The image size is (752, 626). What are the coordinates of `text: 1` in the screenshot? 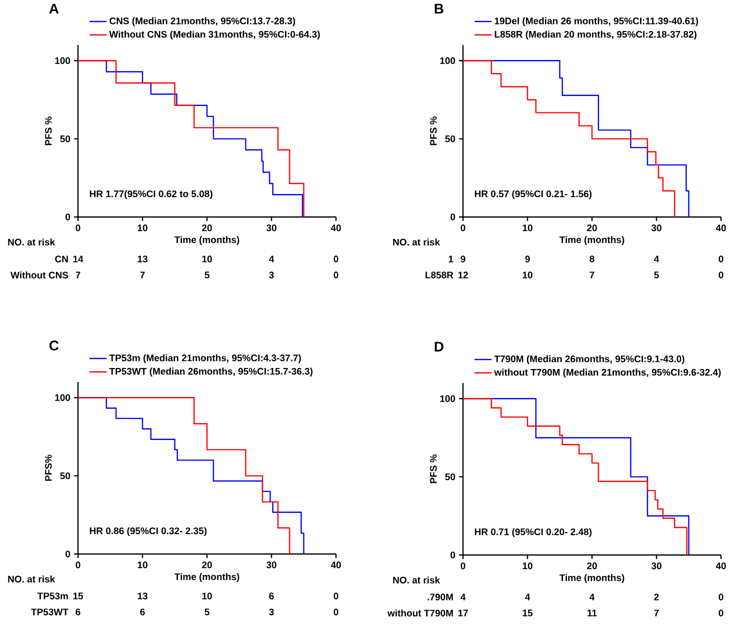 It's located at (451, 259).